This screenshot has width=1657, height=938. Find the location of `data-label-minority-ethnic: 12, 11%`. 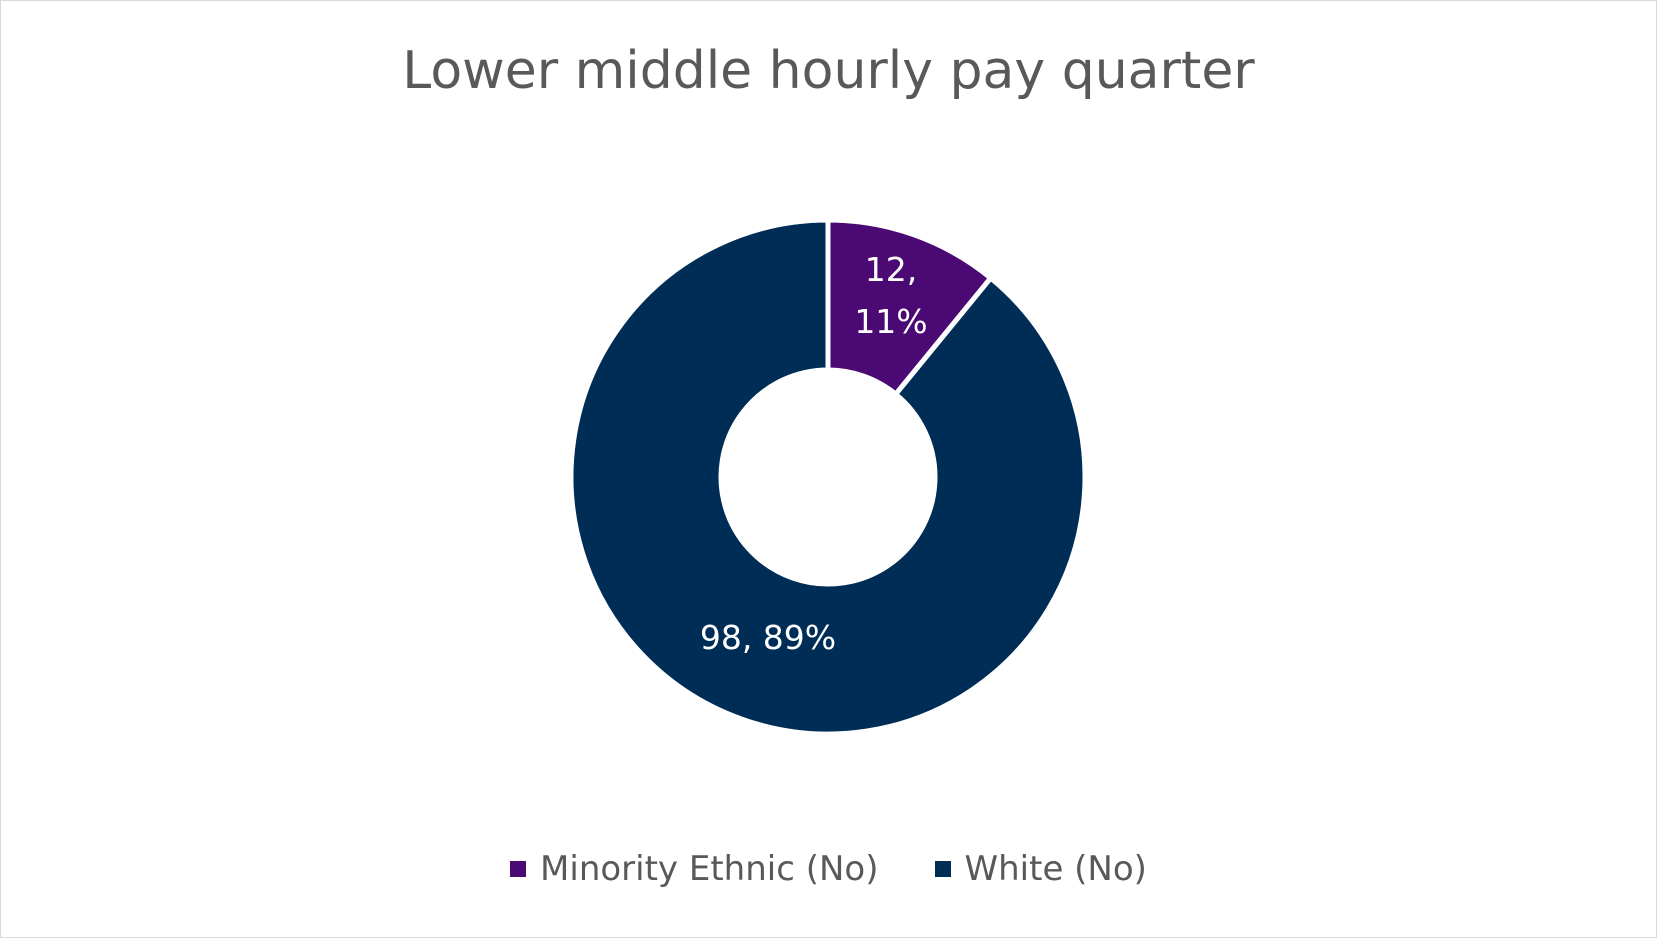

data-label-minority-ethnic: 12, 11% is located at coordinates (890, 295).